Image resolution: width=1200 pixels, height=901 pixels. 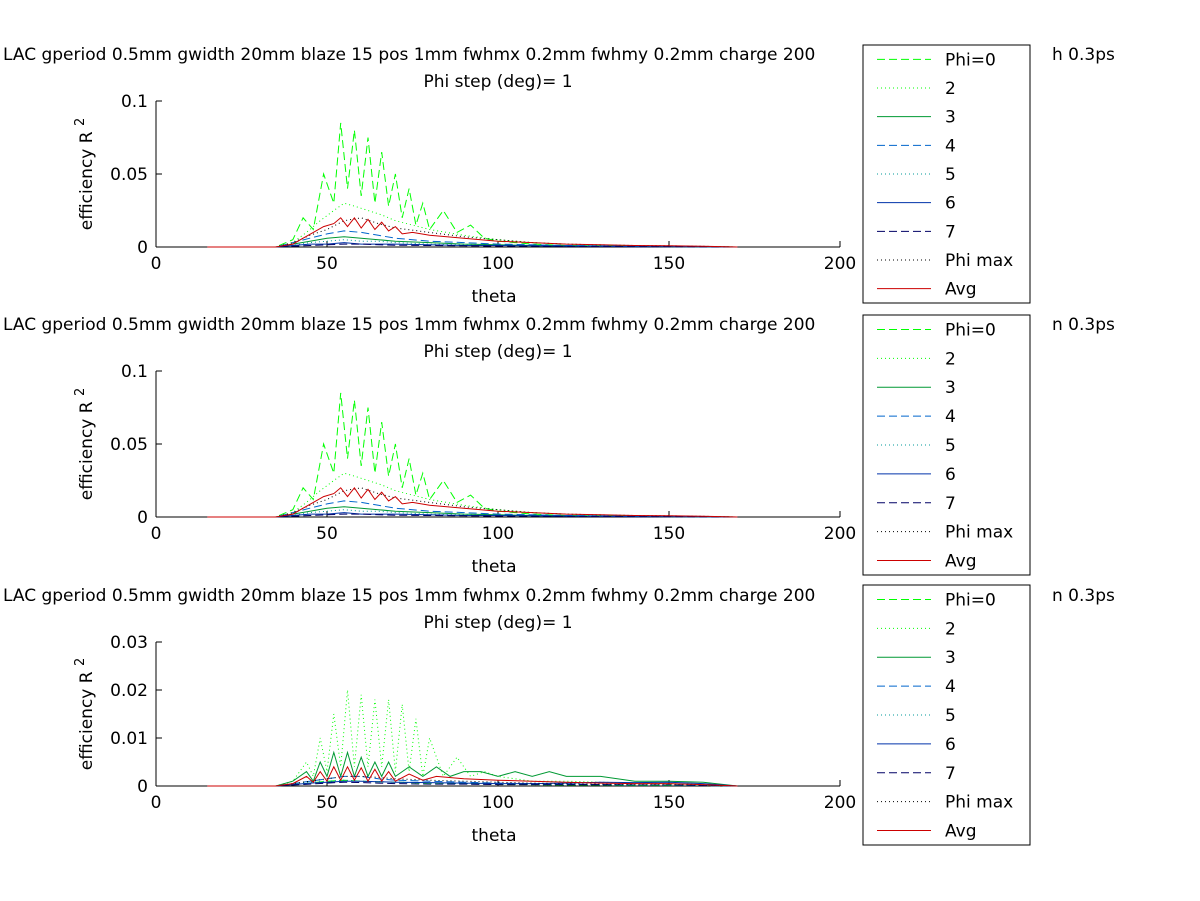 What do you see at coordinates (129, 691) in the screenshot?
I see `y-tick-label: 0.02` at bounding box center [129, 691].